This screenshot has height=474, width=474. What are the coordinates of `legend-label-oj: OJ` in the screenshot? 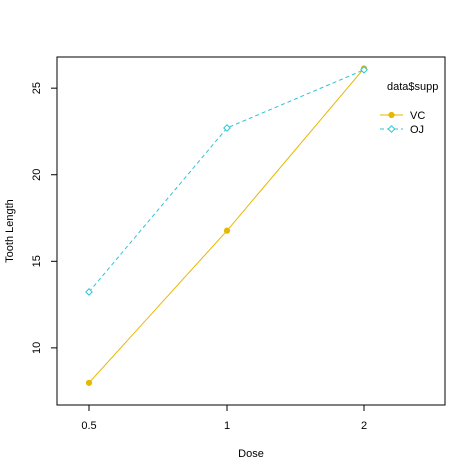 It's located at (417, 130).